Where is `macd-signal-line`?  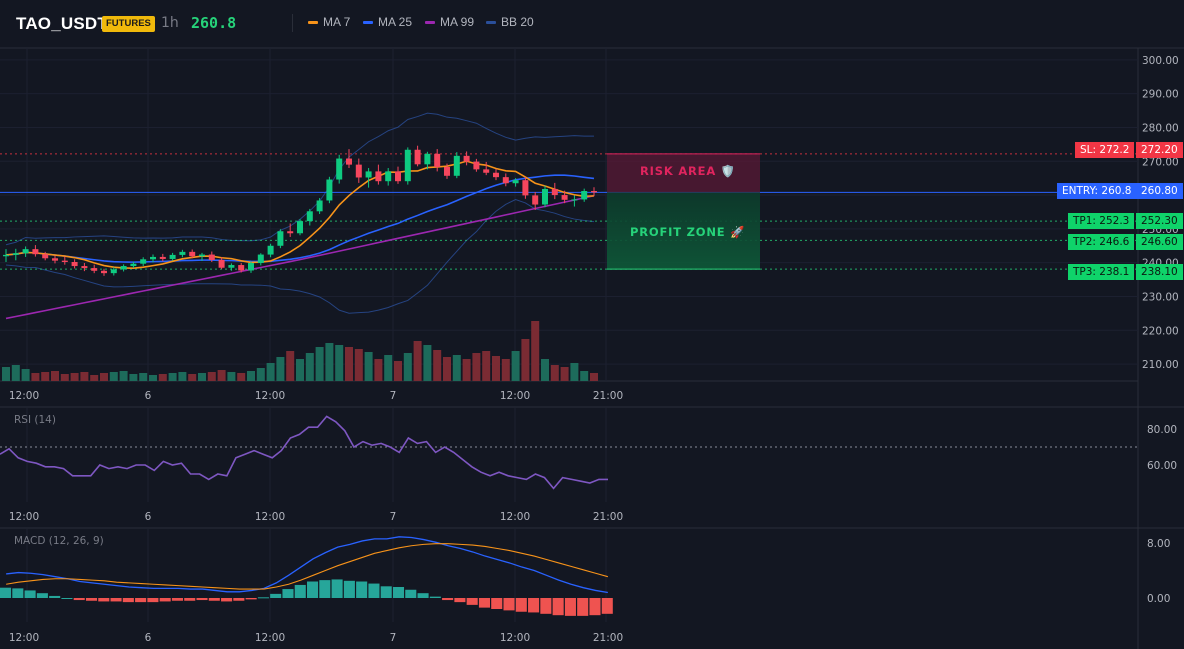 macd-signal-line is located at coordinates (307, 566).